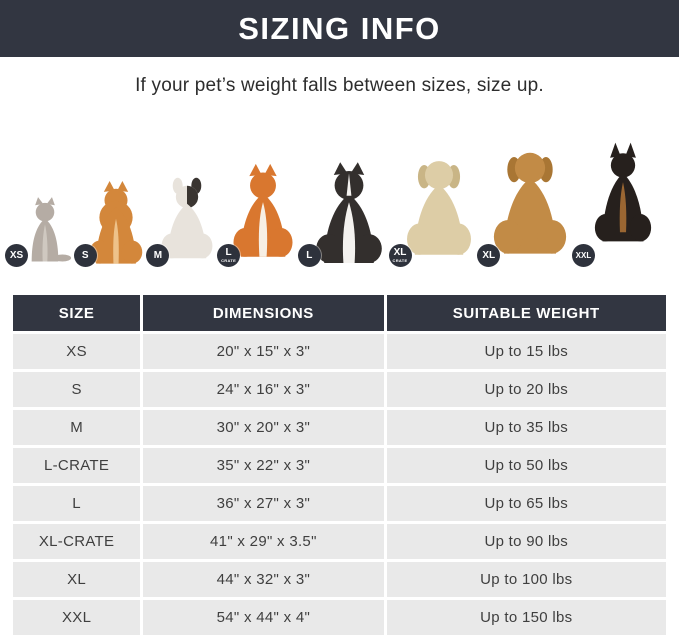 The height and width of the screenshot is (642, 679). What do you see at coordinates (263, 503) in the screenshot?
I see `dimensions-cell: 36" x 27" x 3"` at bounding box center [263, 503].